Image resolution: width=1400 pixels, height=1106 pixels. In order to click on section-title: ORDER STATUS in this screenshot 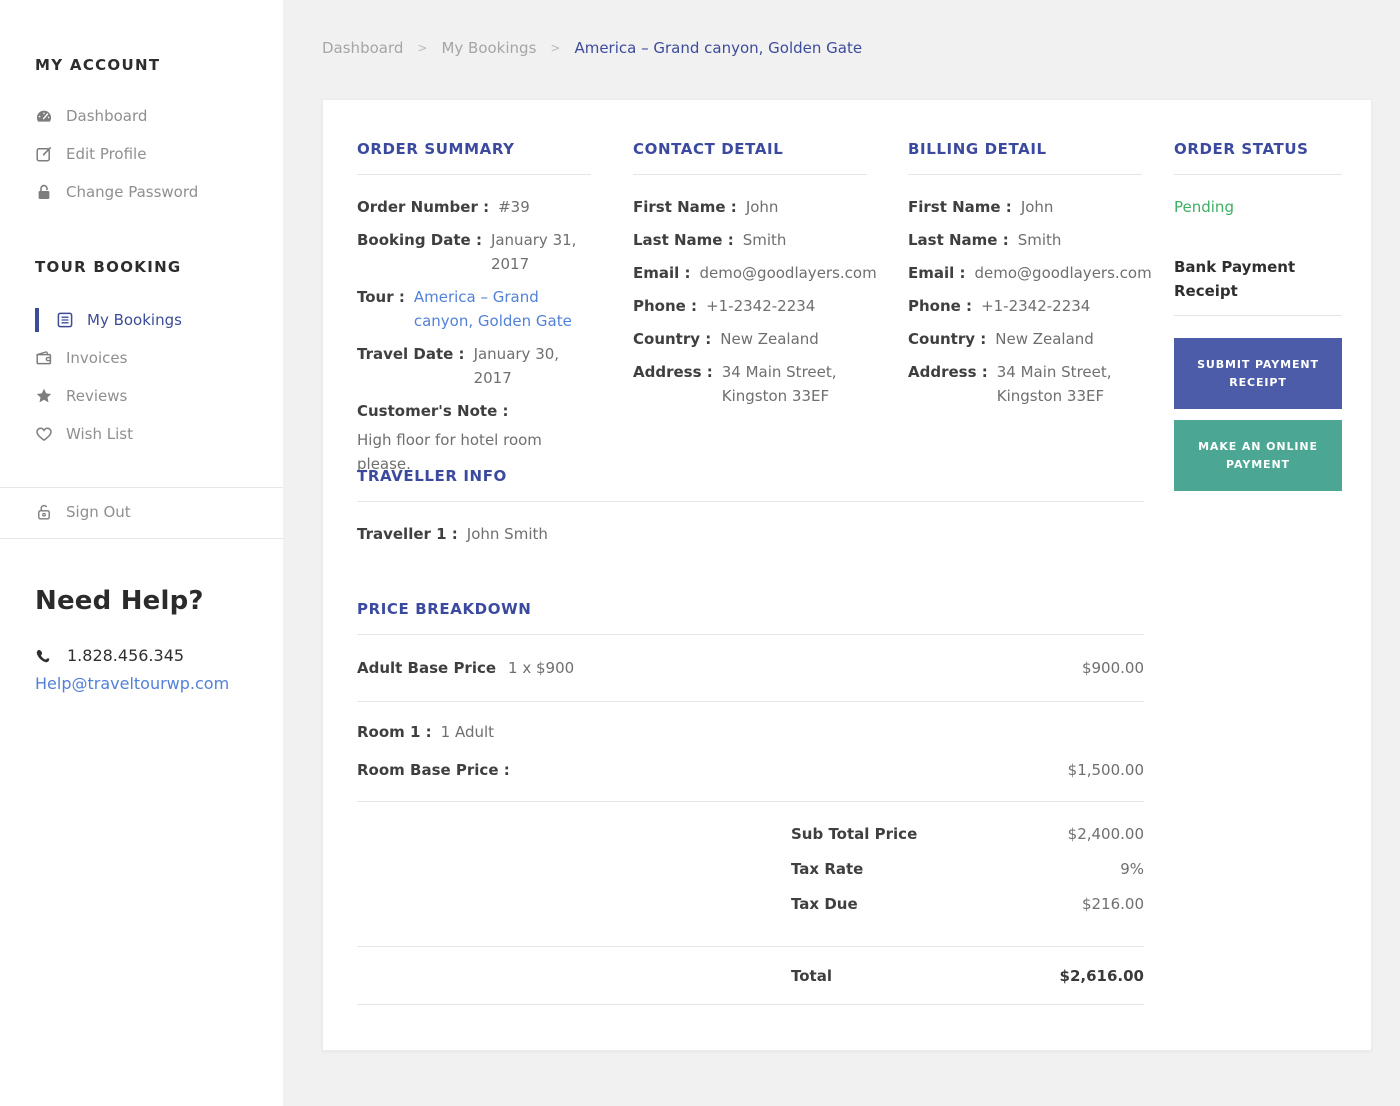, I will do `click(1241, 149)`.